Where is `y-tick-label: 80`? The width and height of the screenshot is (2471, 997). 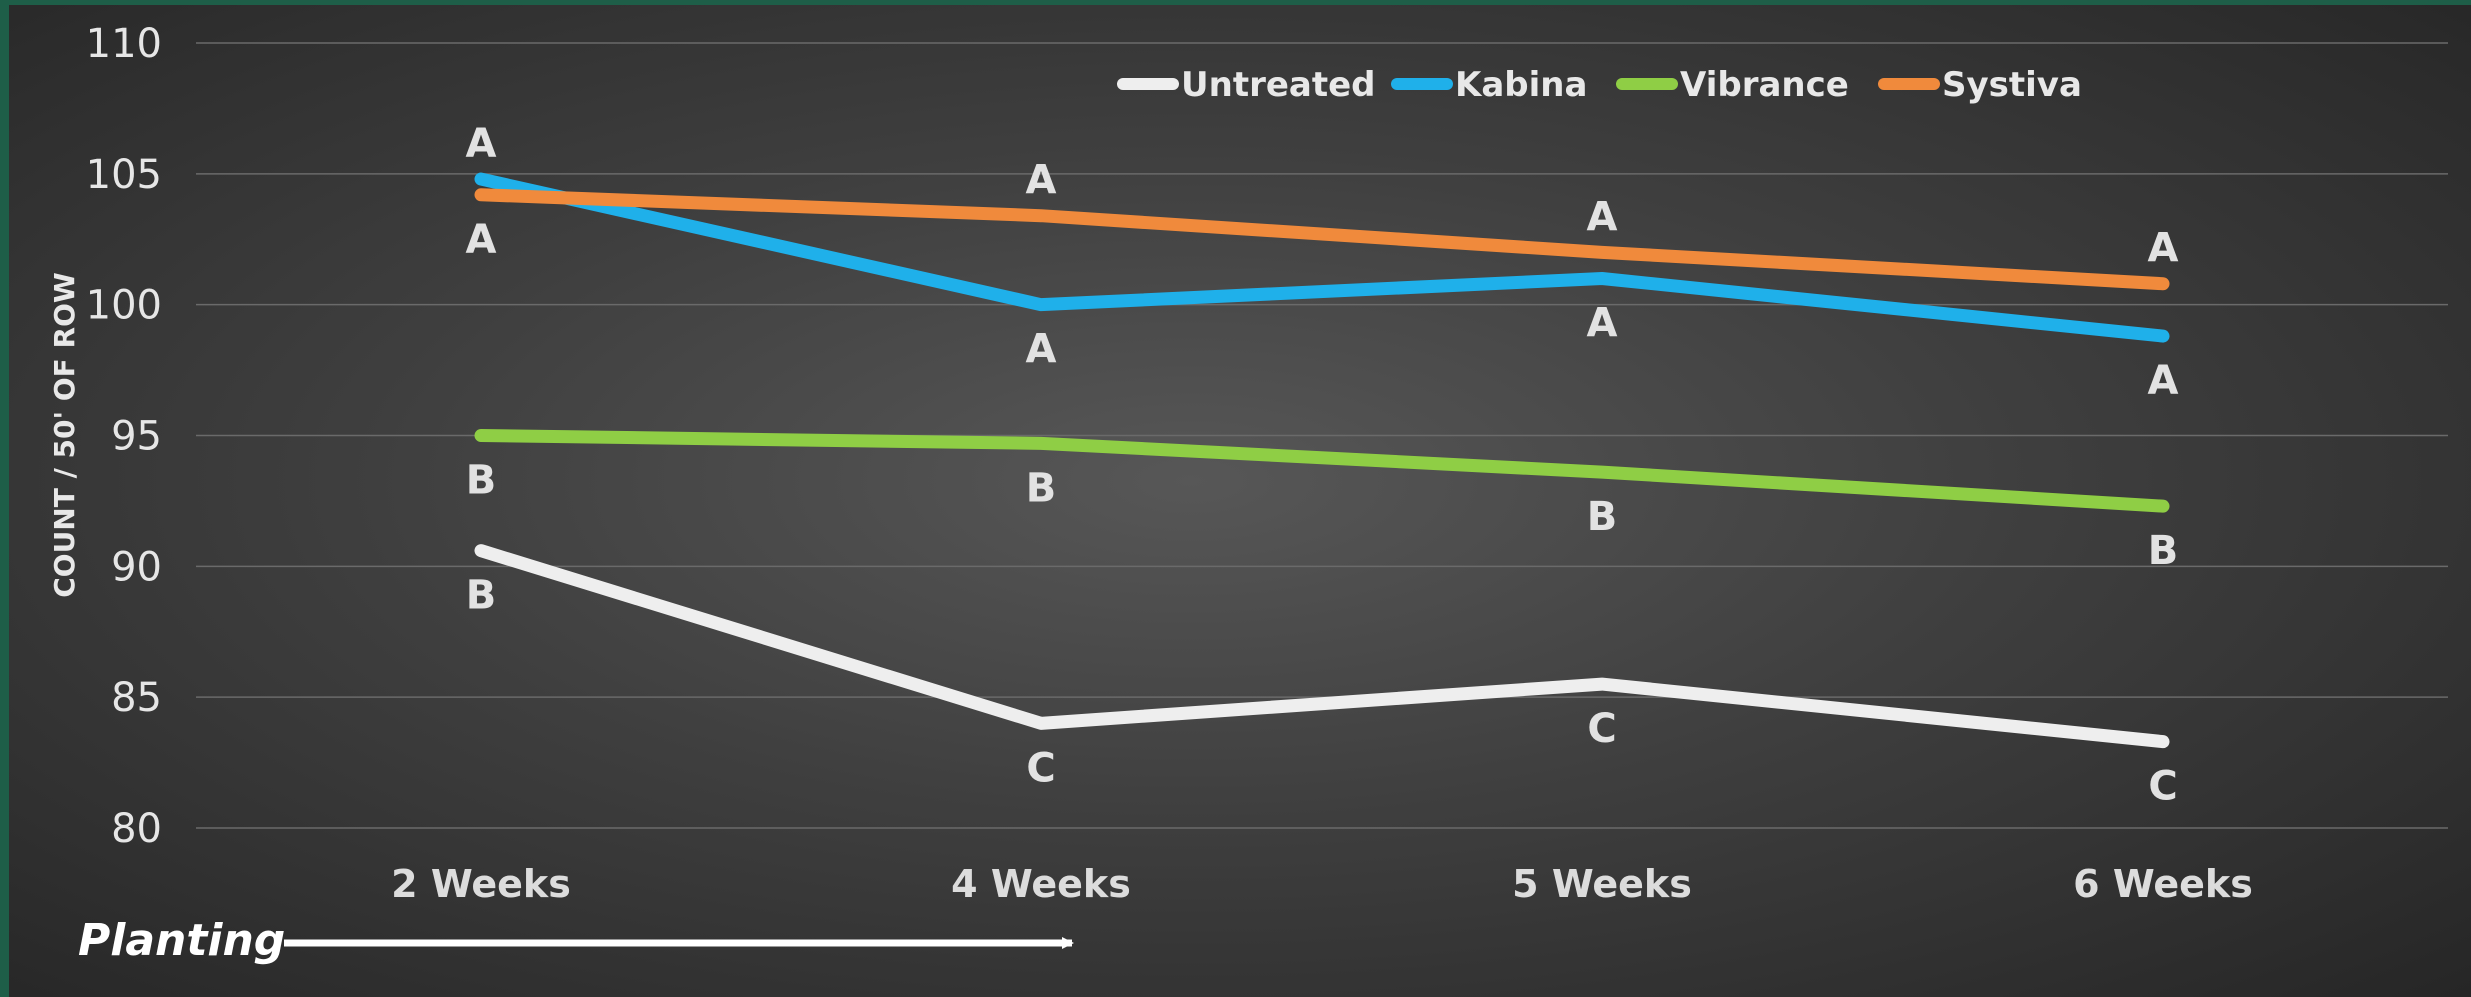
y-tick-label: 80 is located at coordinates (136, 829).